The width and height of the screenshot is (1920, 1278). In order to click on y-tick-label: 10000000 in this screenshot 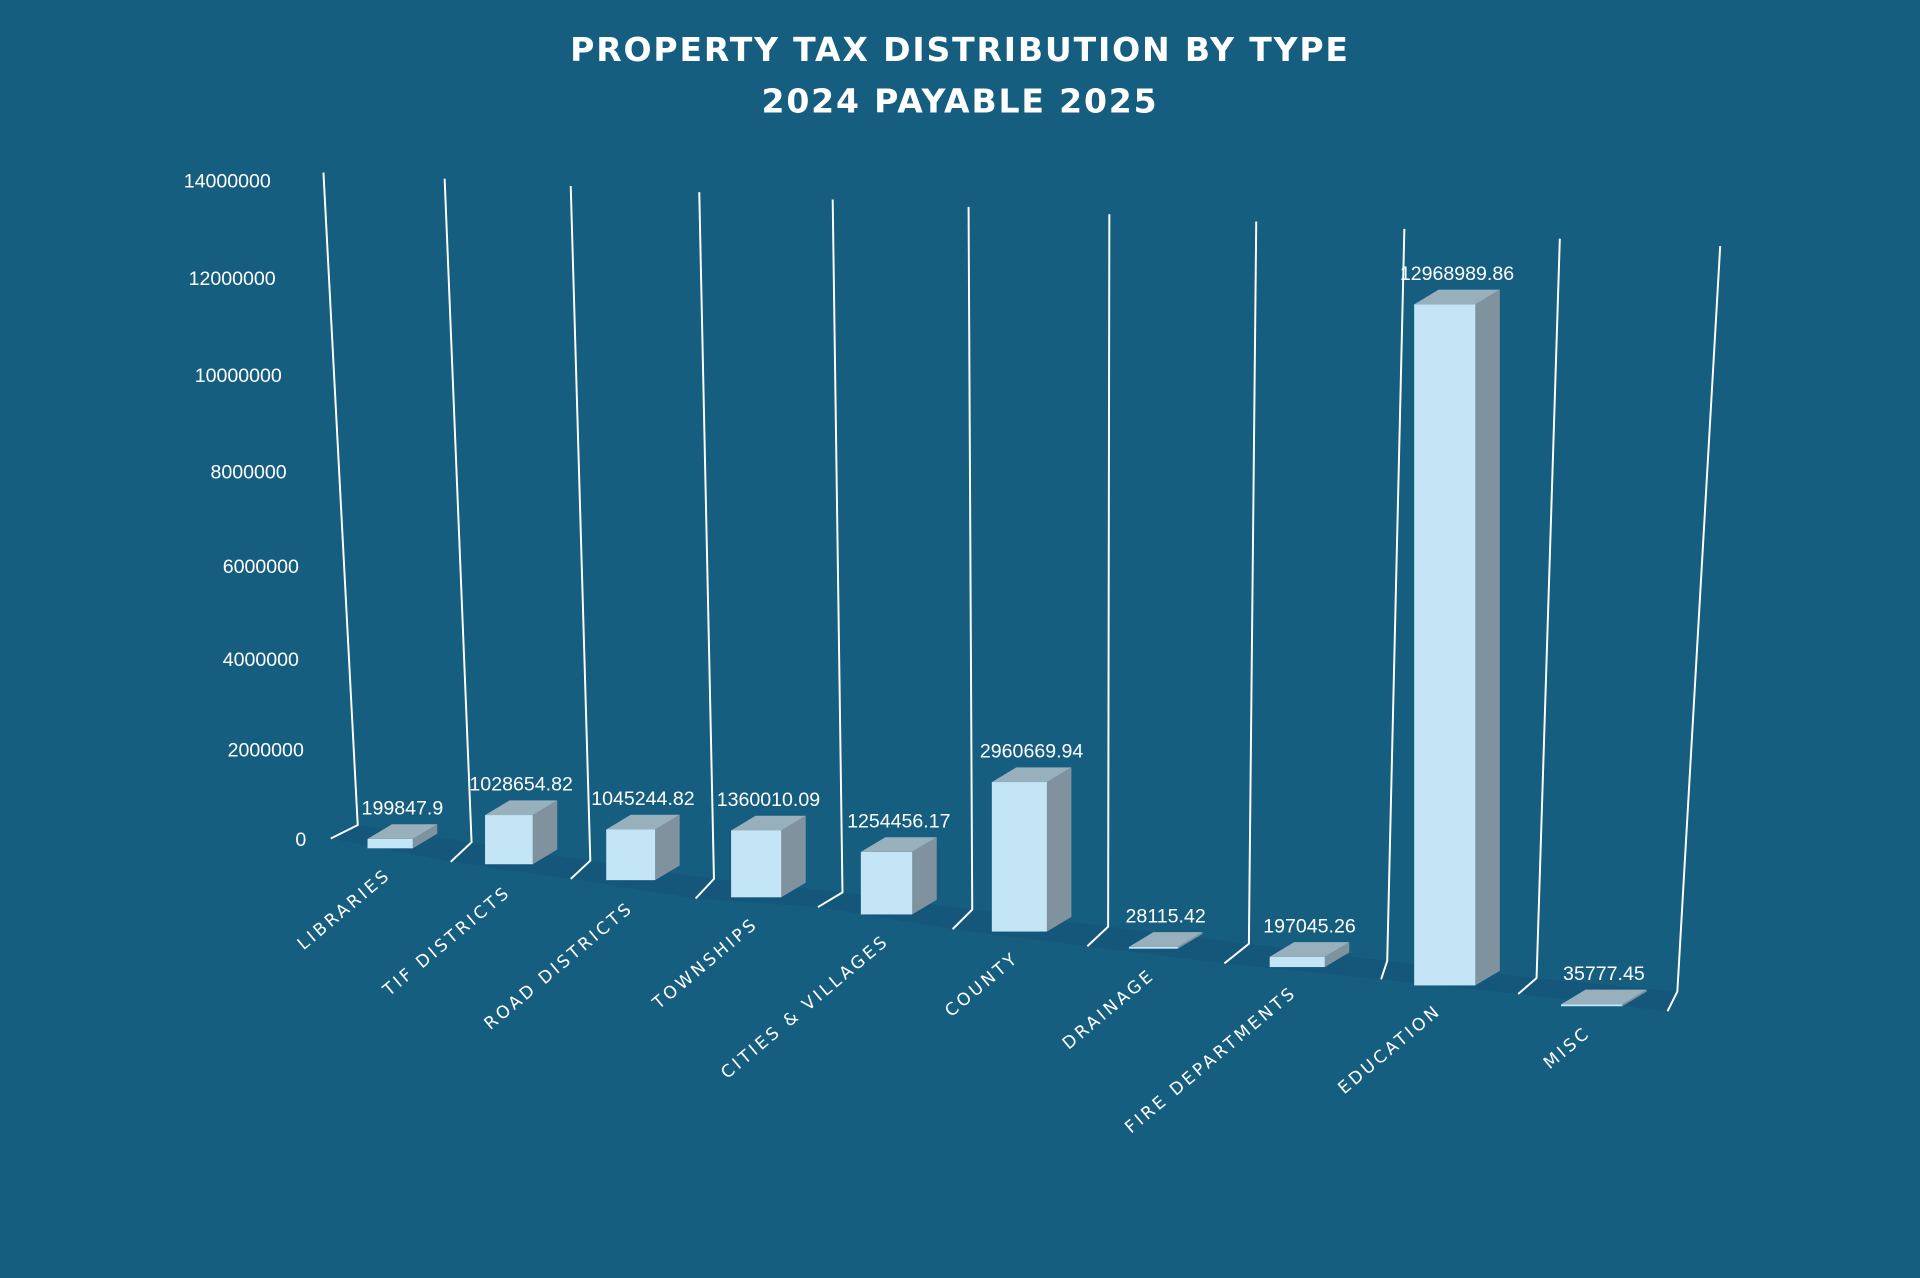, I will do `click(238, 376)`.